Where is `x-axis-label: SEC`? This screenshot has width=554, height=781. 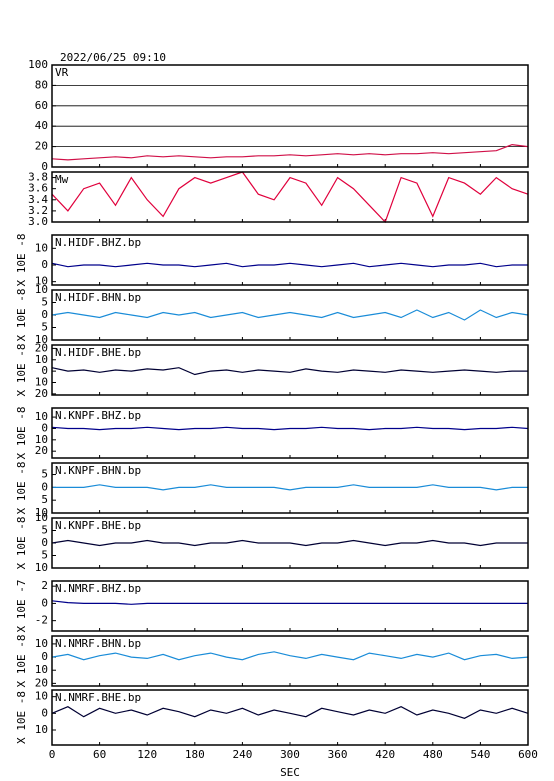 x-axis-label: SEC is located at coordinates (290, 772).